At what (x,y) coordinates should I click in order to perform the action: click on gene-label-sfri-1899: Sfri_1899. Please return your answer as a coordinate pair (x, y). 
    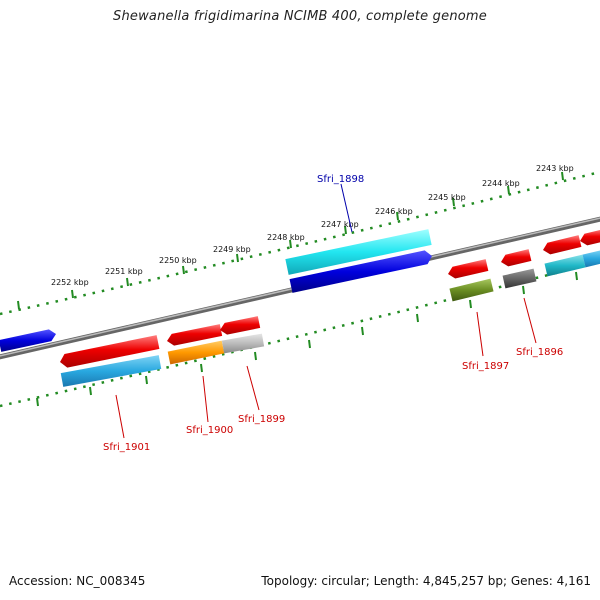
    Looking at the image, I should click on (261, 419).